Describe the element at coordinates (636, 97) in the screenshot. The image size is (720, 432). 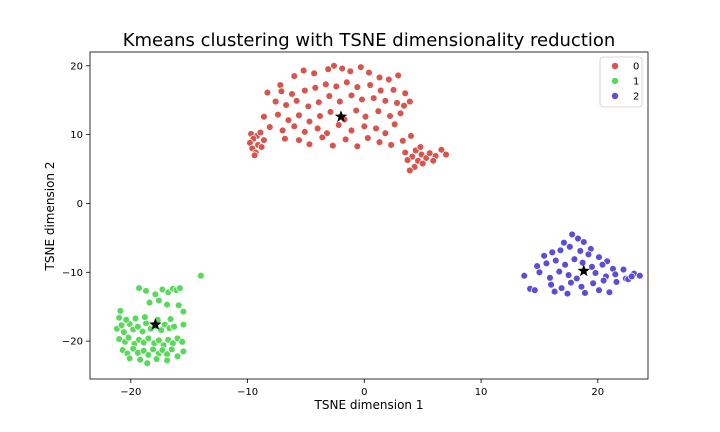
I see `legend-label-2: 2` at that location.